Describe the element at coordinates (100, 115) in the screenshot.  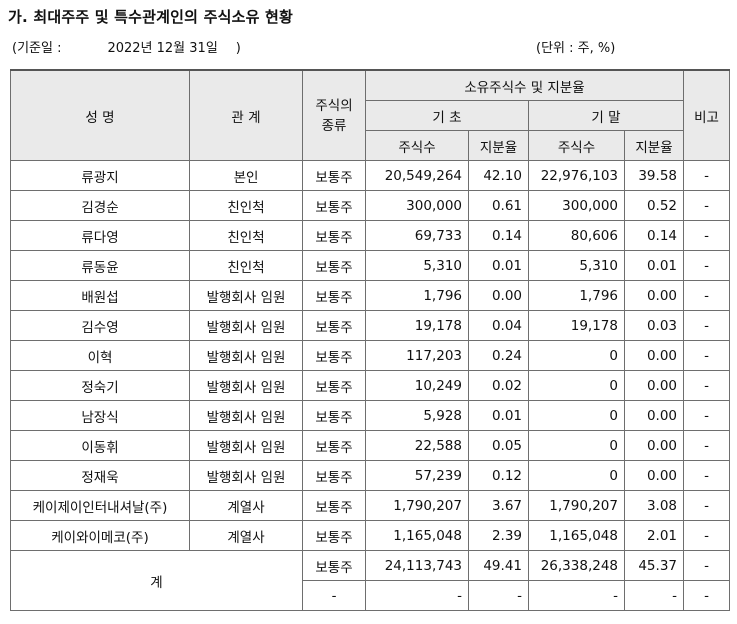
I see `col-header-name: 성 명` at that location.